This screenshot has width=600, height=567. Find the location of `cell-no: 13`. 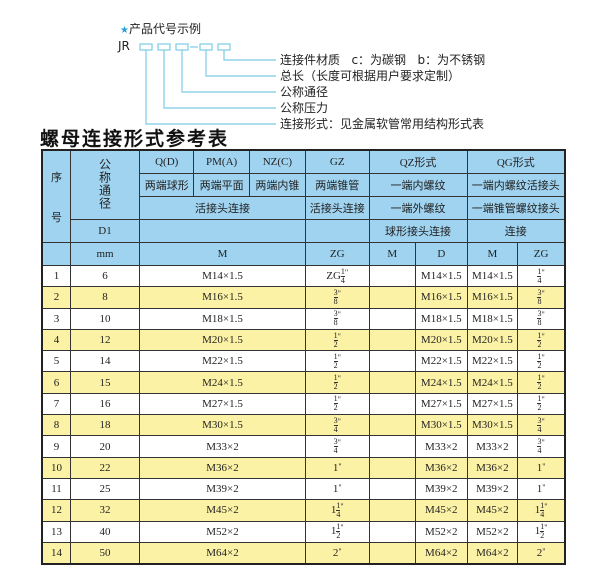

cell-no: 13 is located at coordinates (56, 531).